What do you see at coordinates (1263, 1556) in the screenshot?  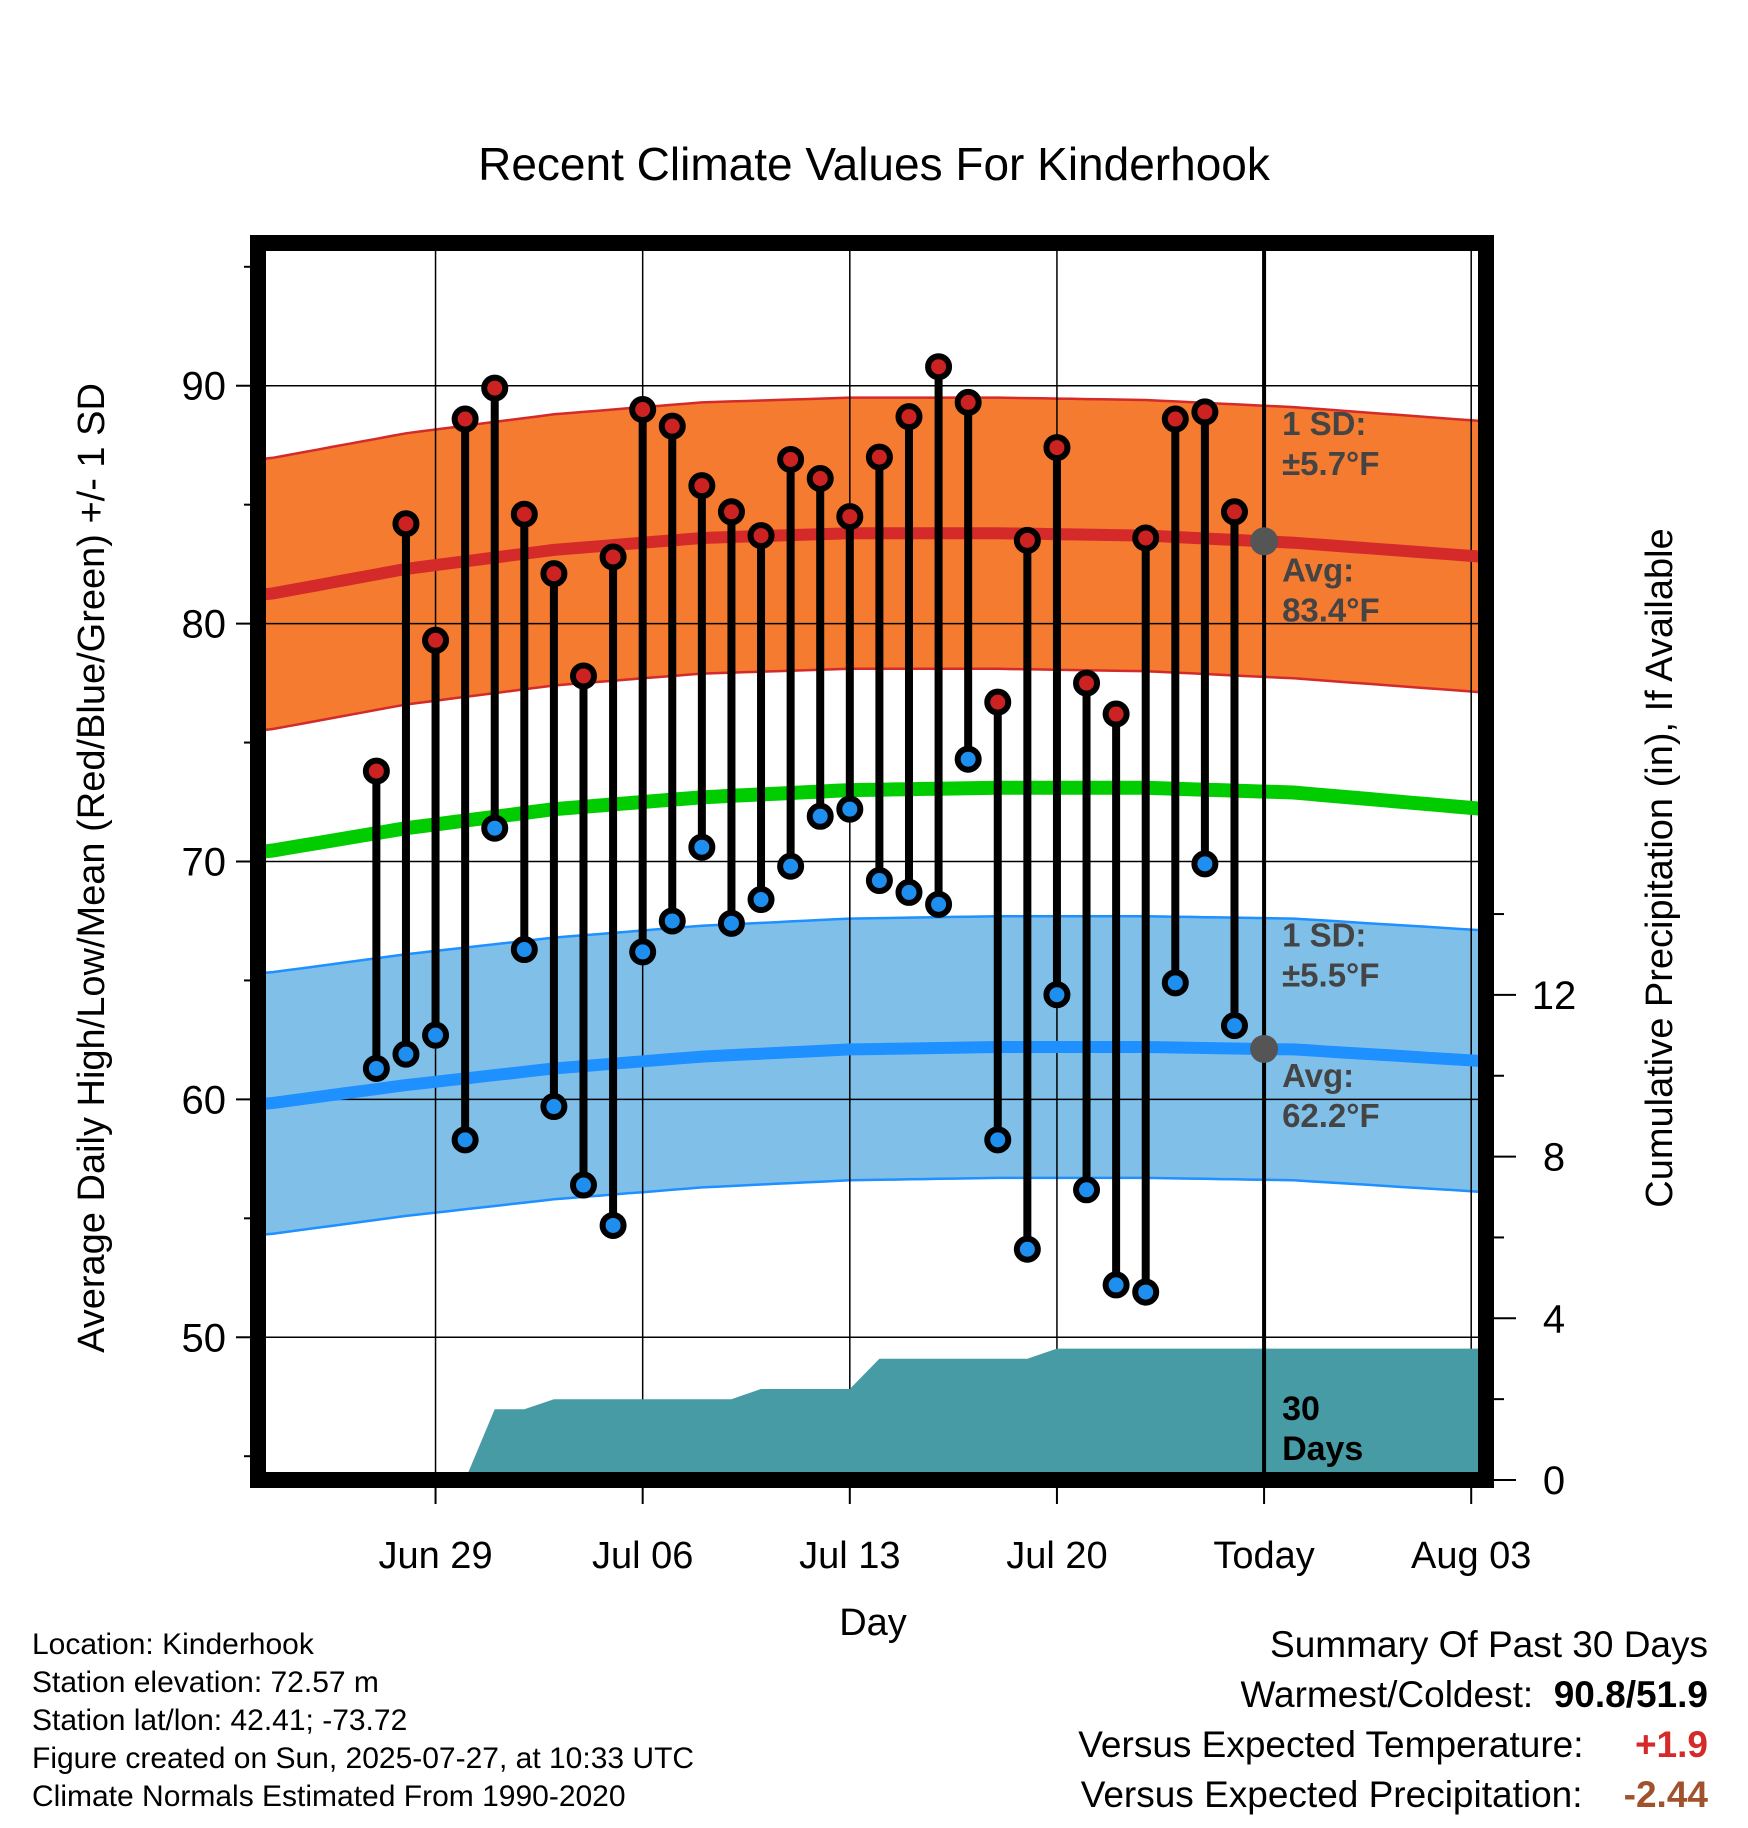 I see `x-tick-label: Today` at bounding box center [1263, 1556].